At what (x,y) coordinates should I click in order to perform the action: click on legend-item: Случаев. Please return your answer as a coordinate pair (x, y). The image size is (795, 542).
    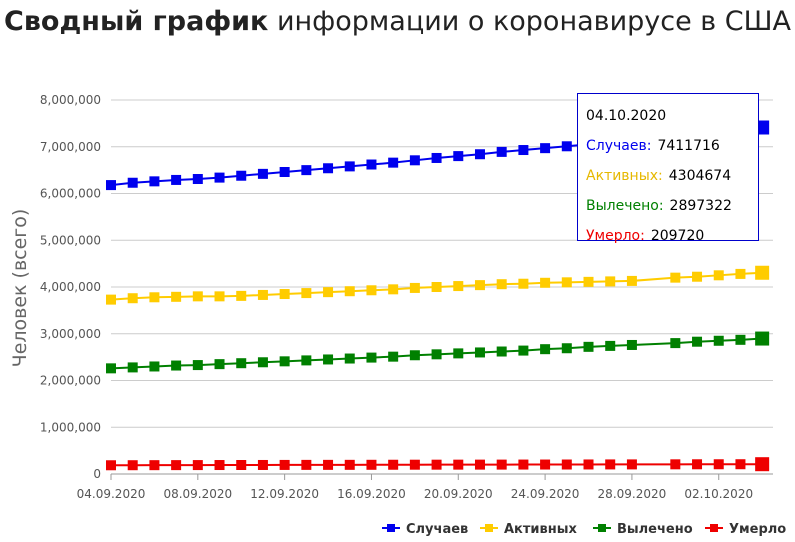
    Looking at the image, I should click on (425, 529).